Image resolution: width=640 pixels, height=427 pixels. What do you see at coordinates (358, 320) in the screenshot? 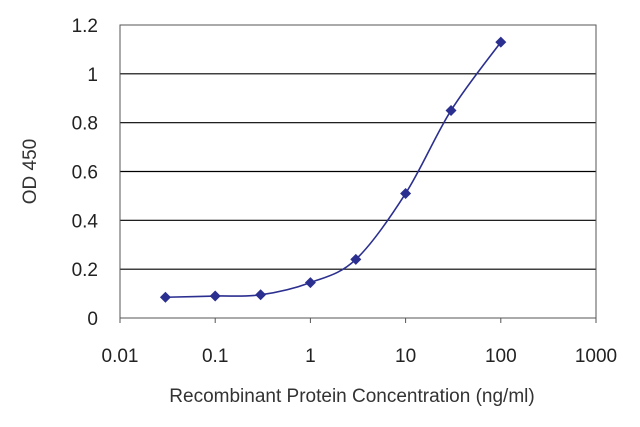
I see `x-tick-marks` at bounding box center [358, 320].